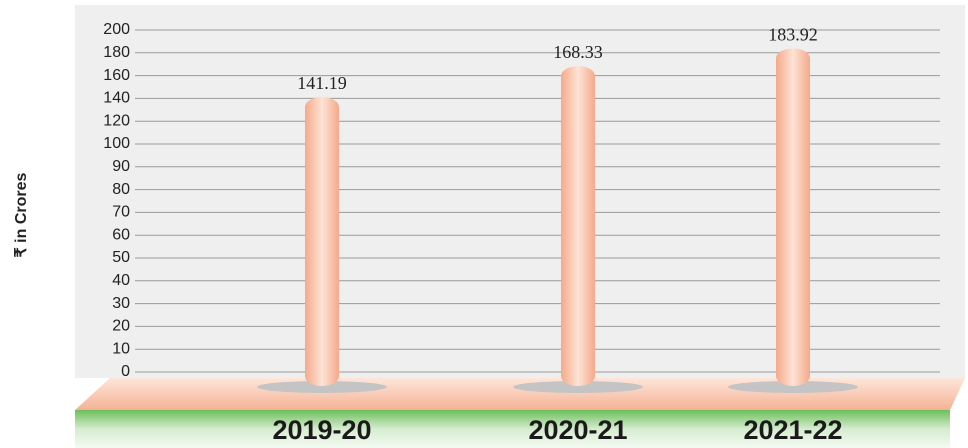  Describe the element at coordinates (116, 29) in the screenshot. I see `y-tick-label: 200` at that location.